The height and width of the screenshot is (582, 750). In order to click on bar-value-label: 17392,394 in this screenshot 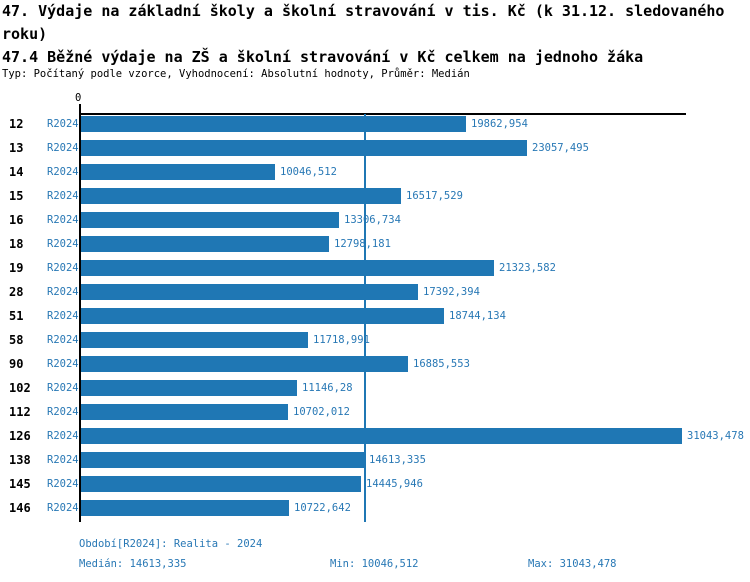, I will do `click(451, 292)`.